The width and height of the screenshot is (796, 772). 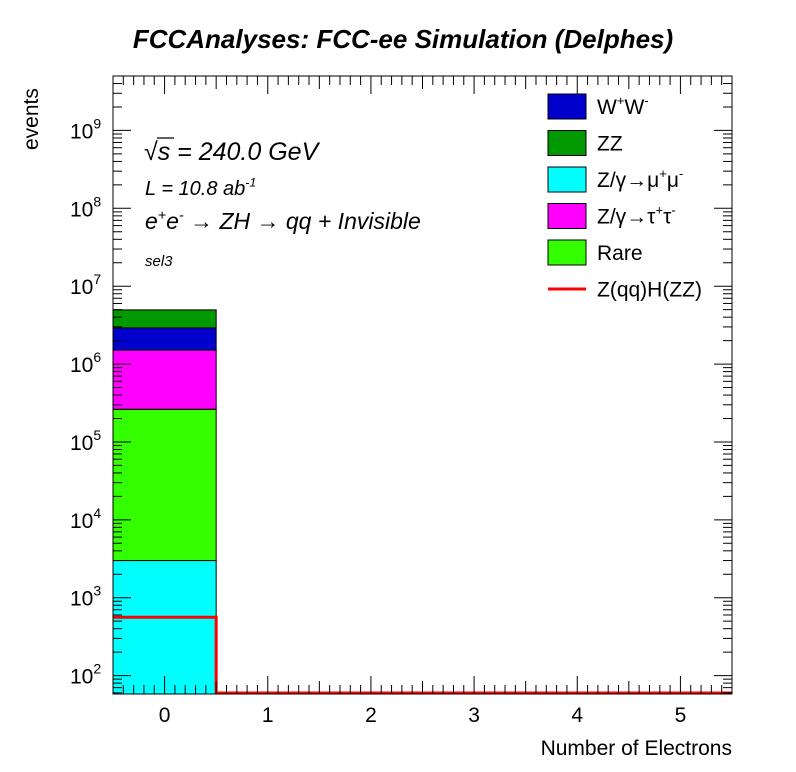 I want to click on x-tick-label: 4, so click(x=577, y=715).